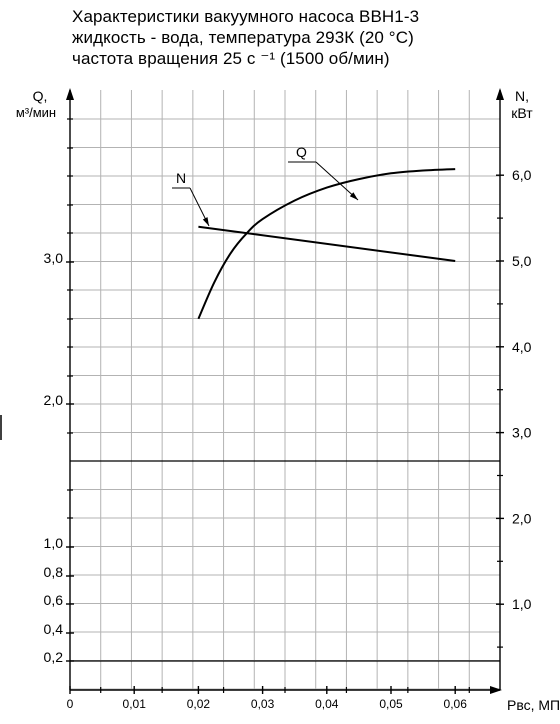 This screenshot has height=724, width=560. Describe the element at coordinates (40, 96) in the screenshot. I see `y-left-label-line-1: Q,` at that location.